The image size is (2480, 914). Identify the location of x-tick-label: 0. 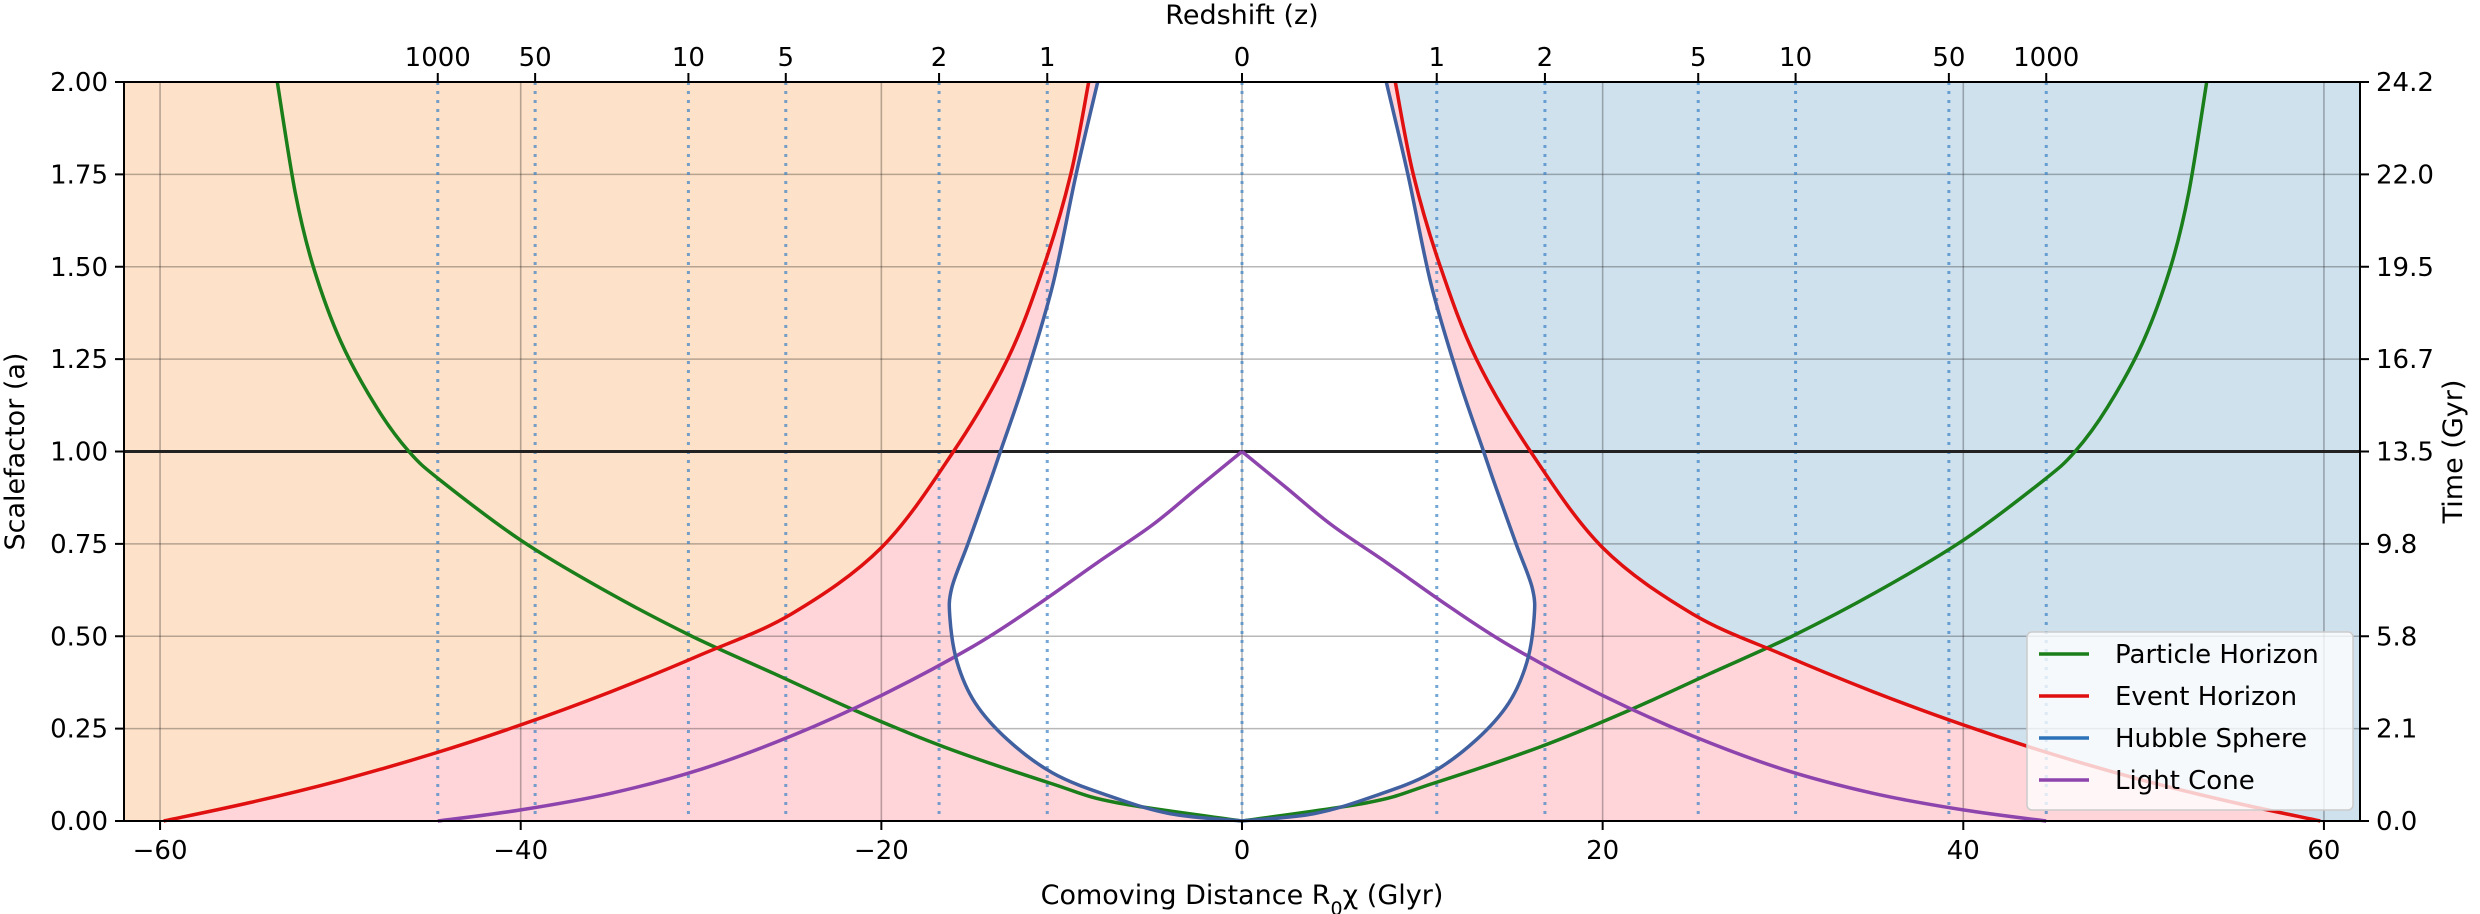
(1242, 851).